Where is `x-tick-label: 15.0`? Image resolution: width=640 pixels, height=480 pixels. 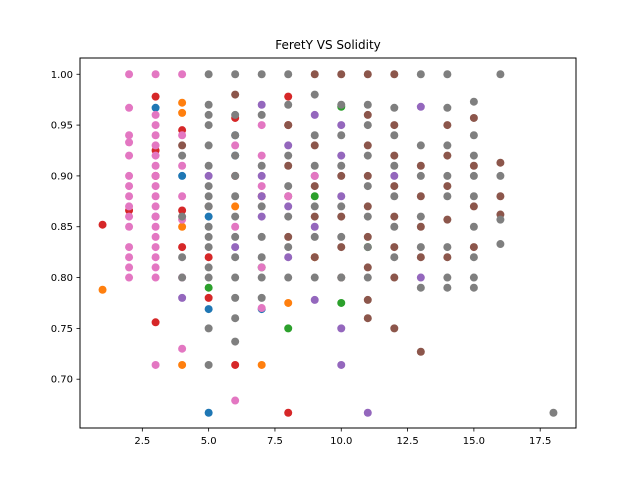 x-tick-label: 15.0 is located at coordinates (474, 441).